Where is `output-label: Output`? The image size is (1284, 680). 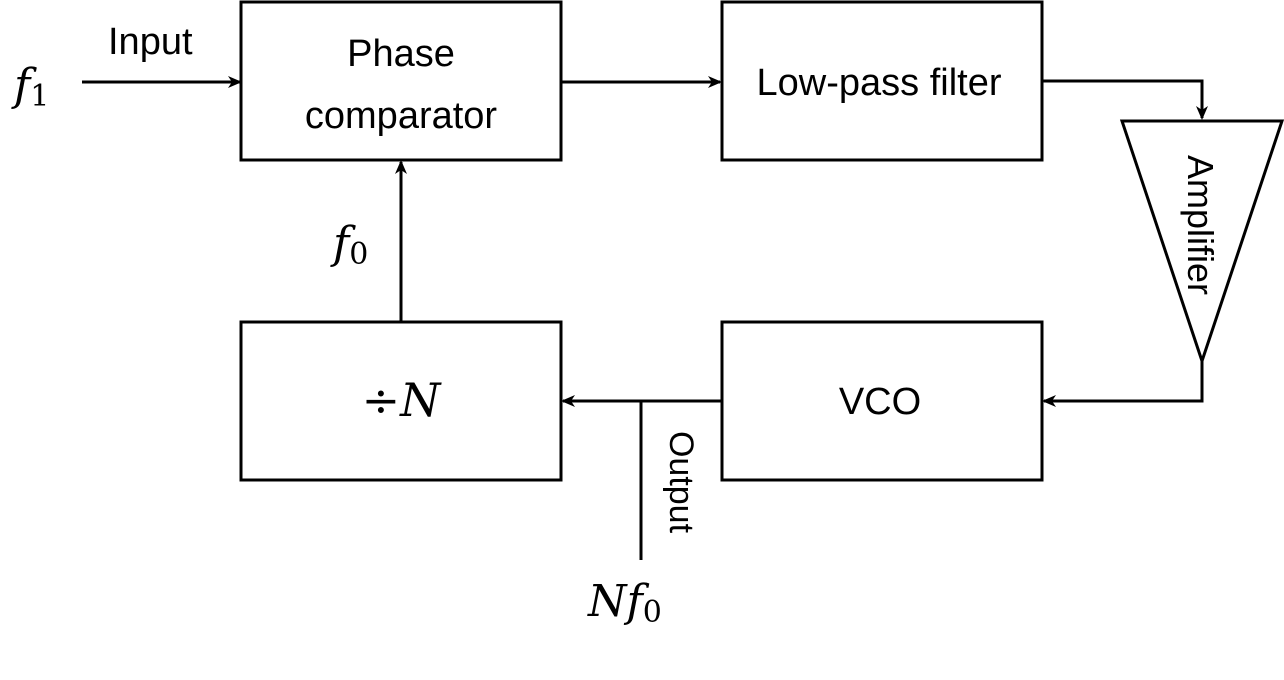
output-label: Output is located at coordinates (681, 482).